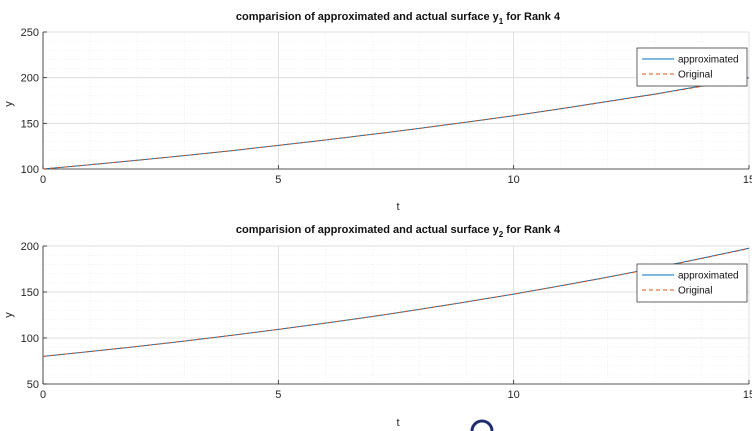 The height and width of the screenshot is (431, 752). What do you see at coordinates (30, 33) in the screenshot?
I see `y-tick-label: 250` at bounding box center [30, 33].